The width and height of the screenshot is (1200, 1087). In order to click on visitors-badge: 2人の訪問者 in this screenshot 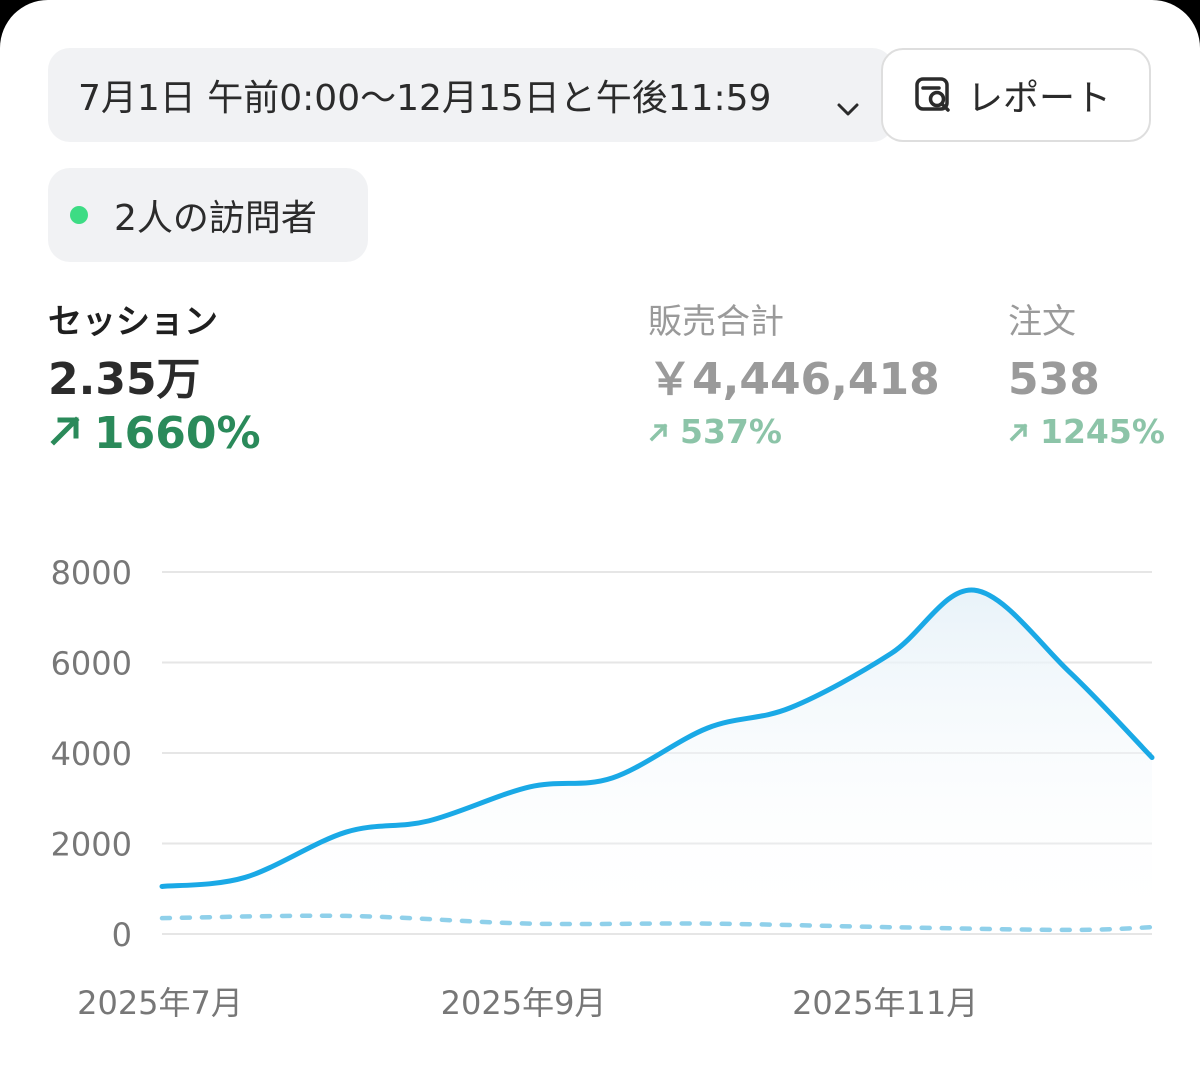, I will do `click(208, 215)`.